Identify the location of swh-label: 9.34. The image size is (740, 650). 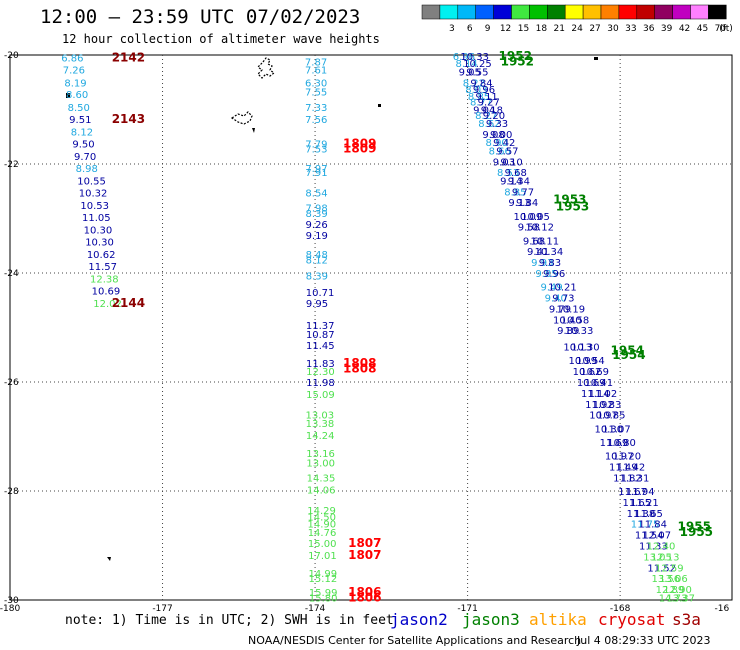
(519, 181).